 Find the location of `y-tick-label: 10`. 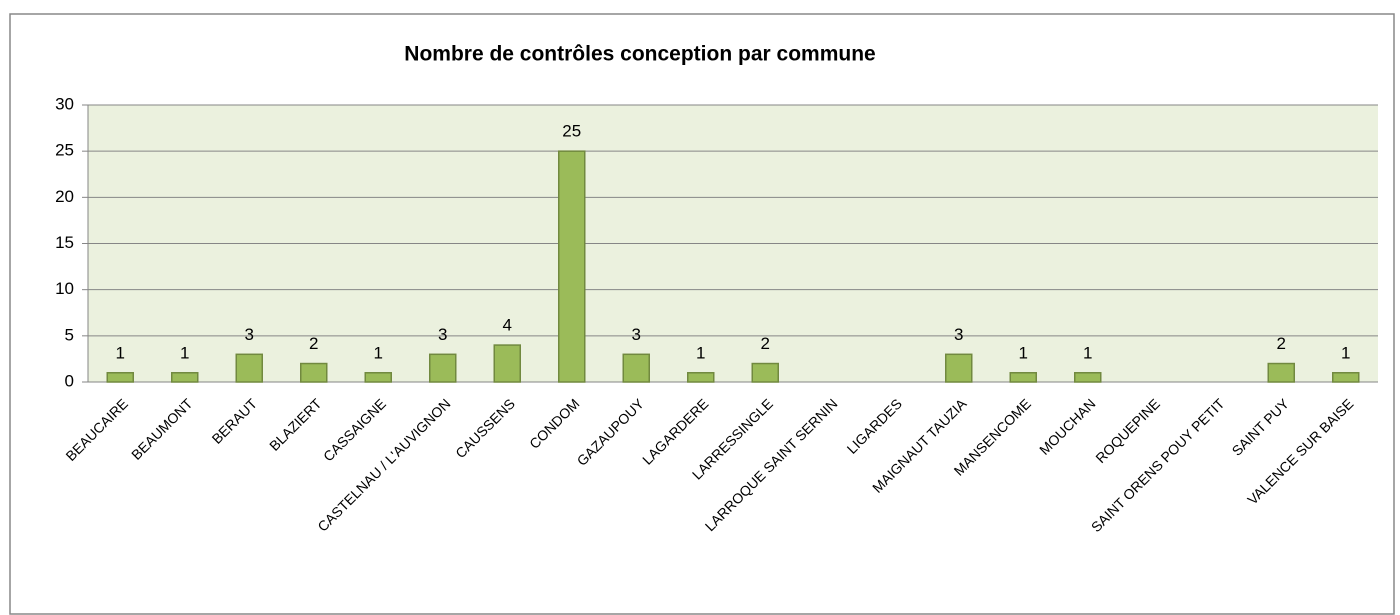

y-tick-label: 10 is located at coordinates (64, 288).